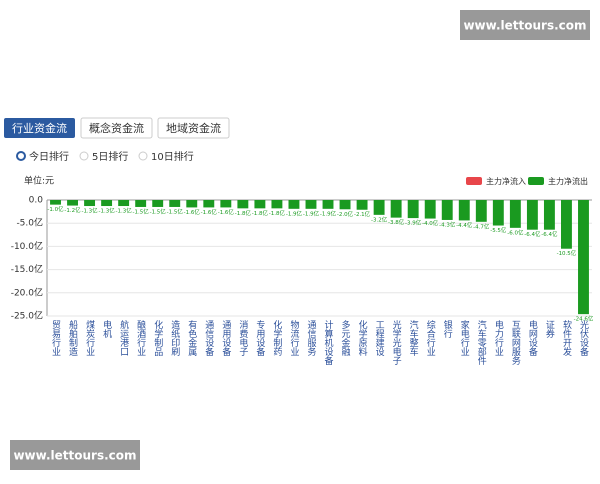 This screenshot has height=484, width=600. Describe the element at coordinates (29, 223) in the screenshot. I see `y-tick-label: -5.0亿` at that location.